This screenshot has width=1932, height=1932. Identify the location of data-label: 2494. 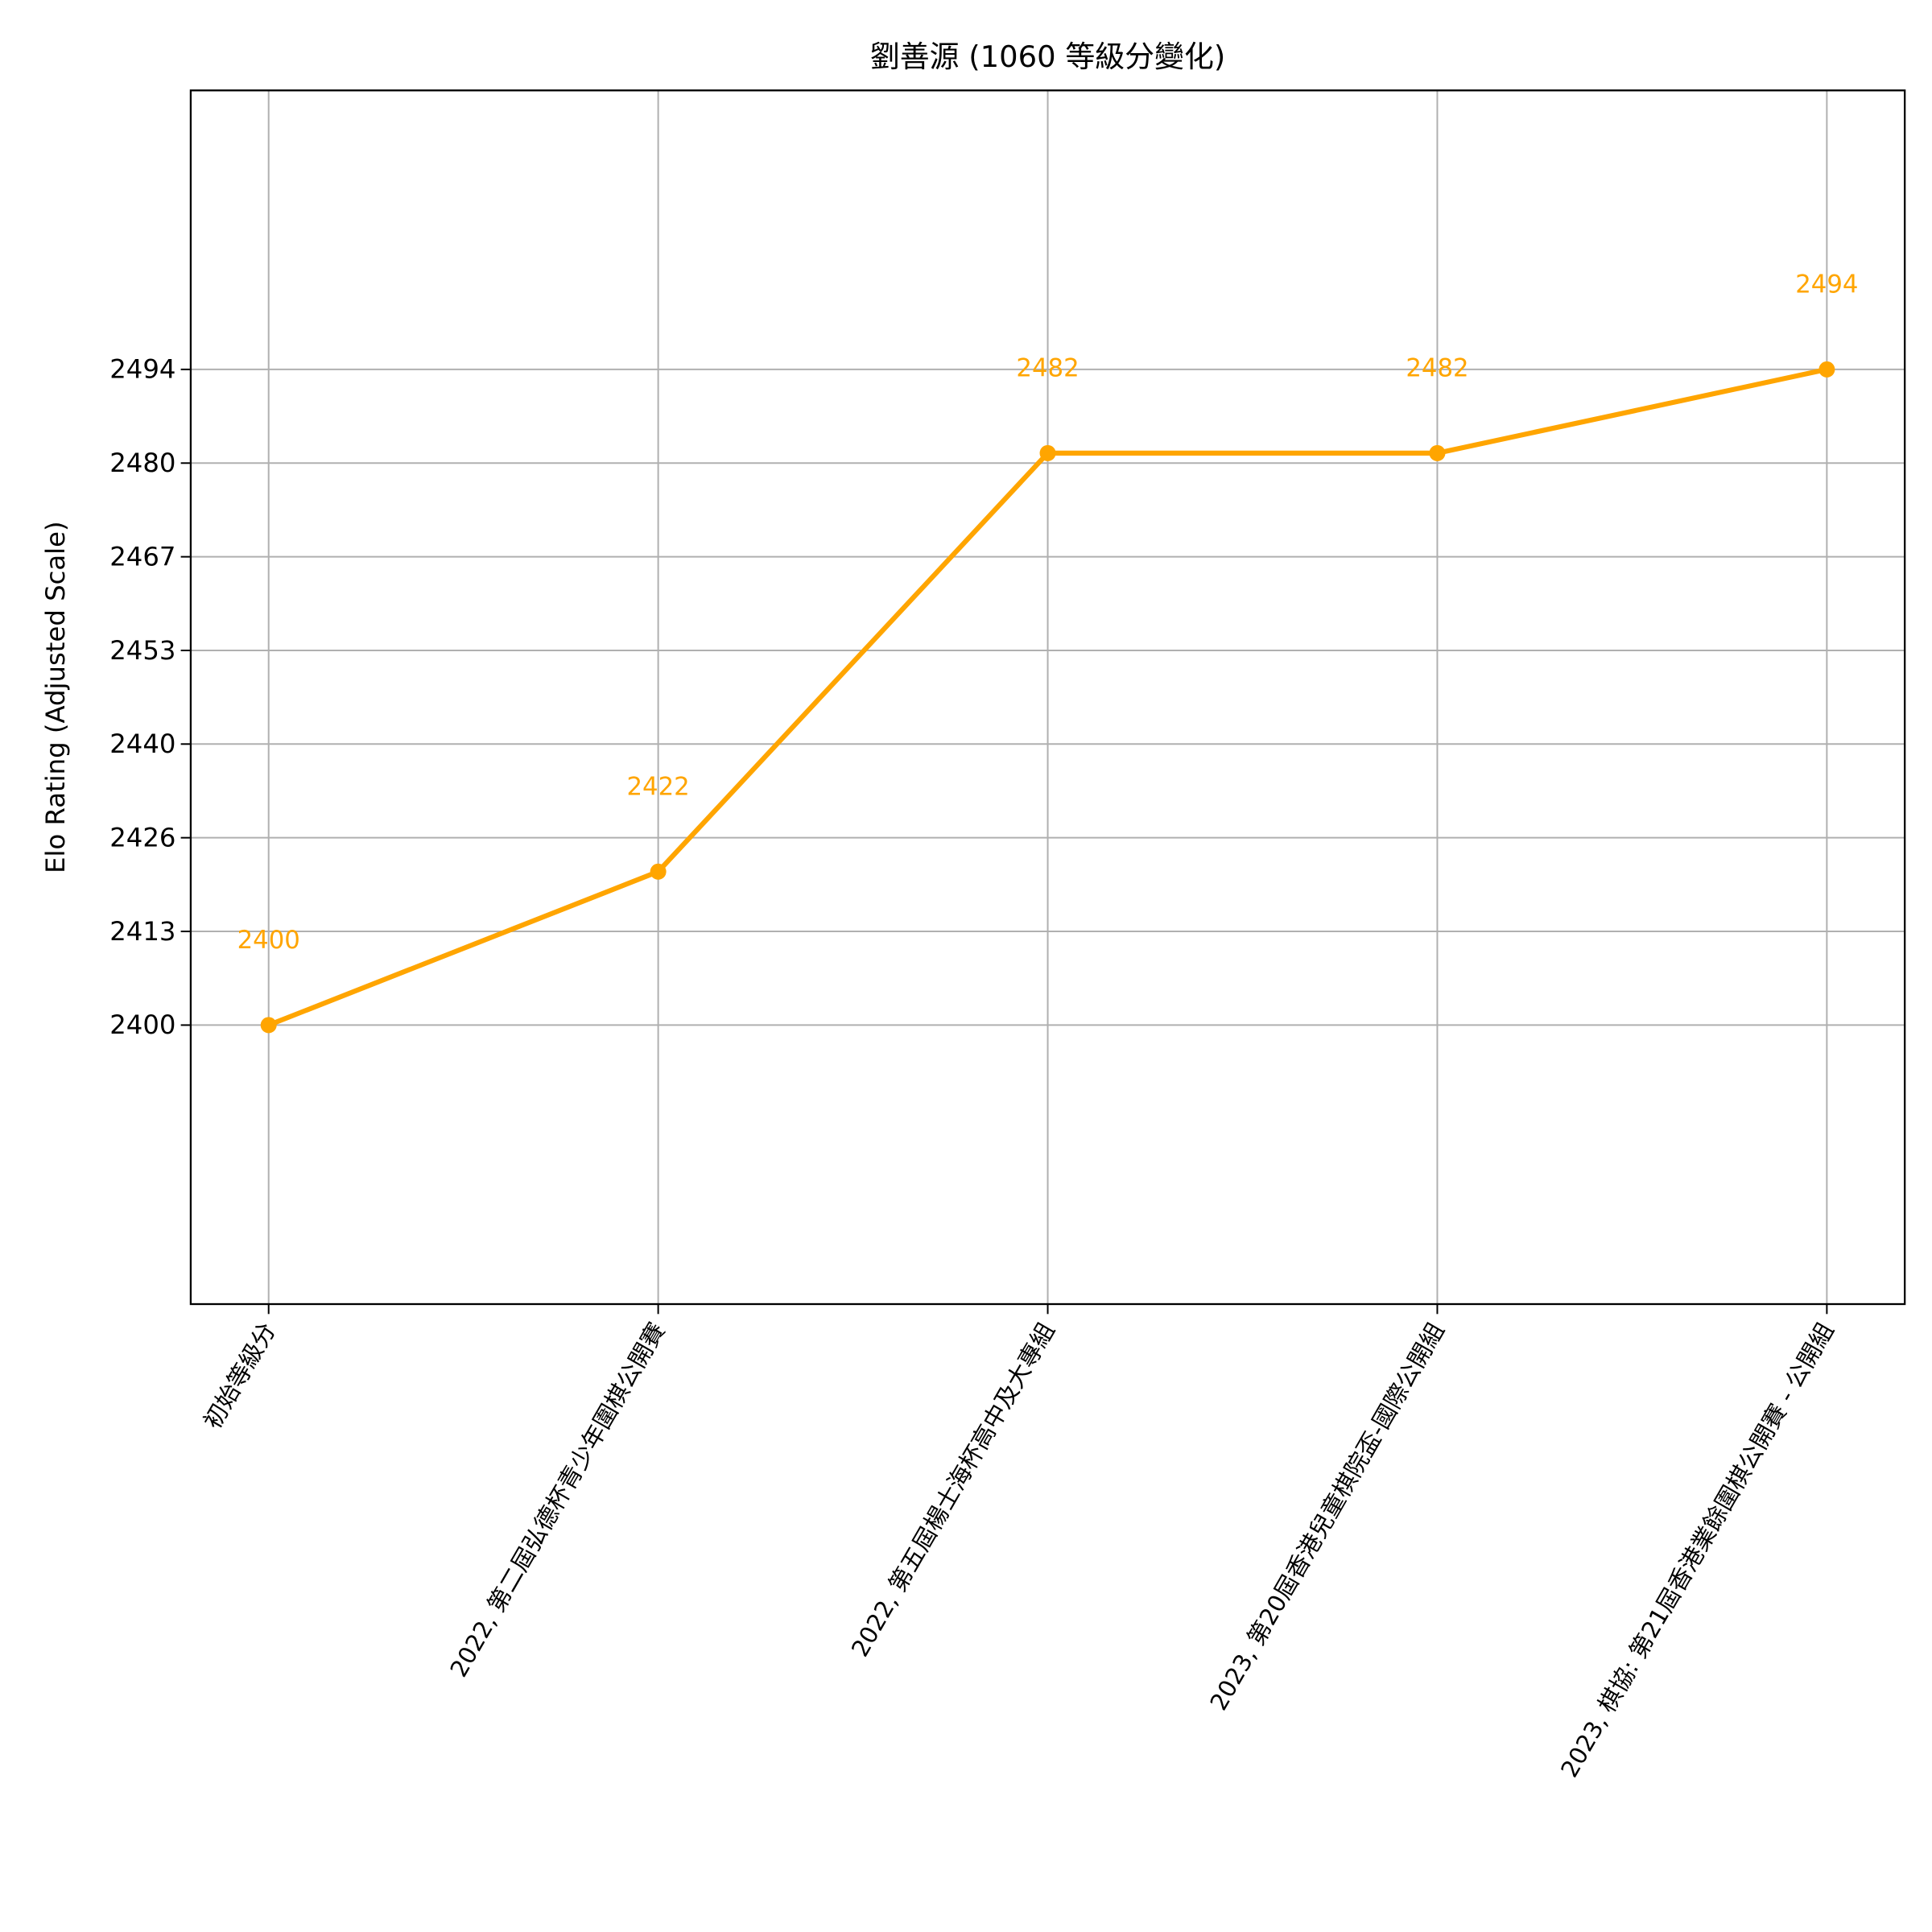
(1826, 284).